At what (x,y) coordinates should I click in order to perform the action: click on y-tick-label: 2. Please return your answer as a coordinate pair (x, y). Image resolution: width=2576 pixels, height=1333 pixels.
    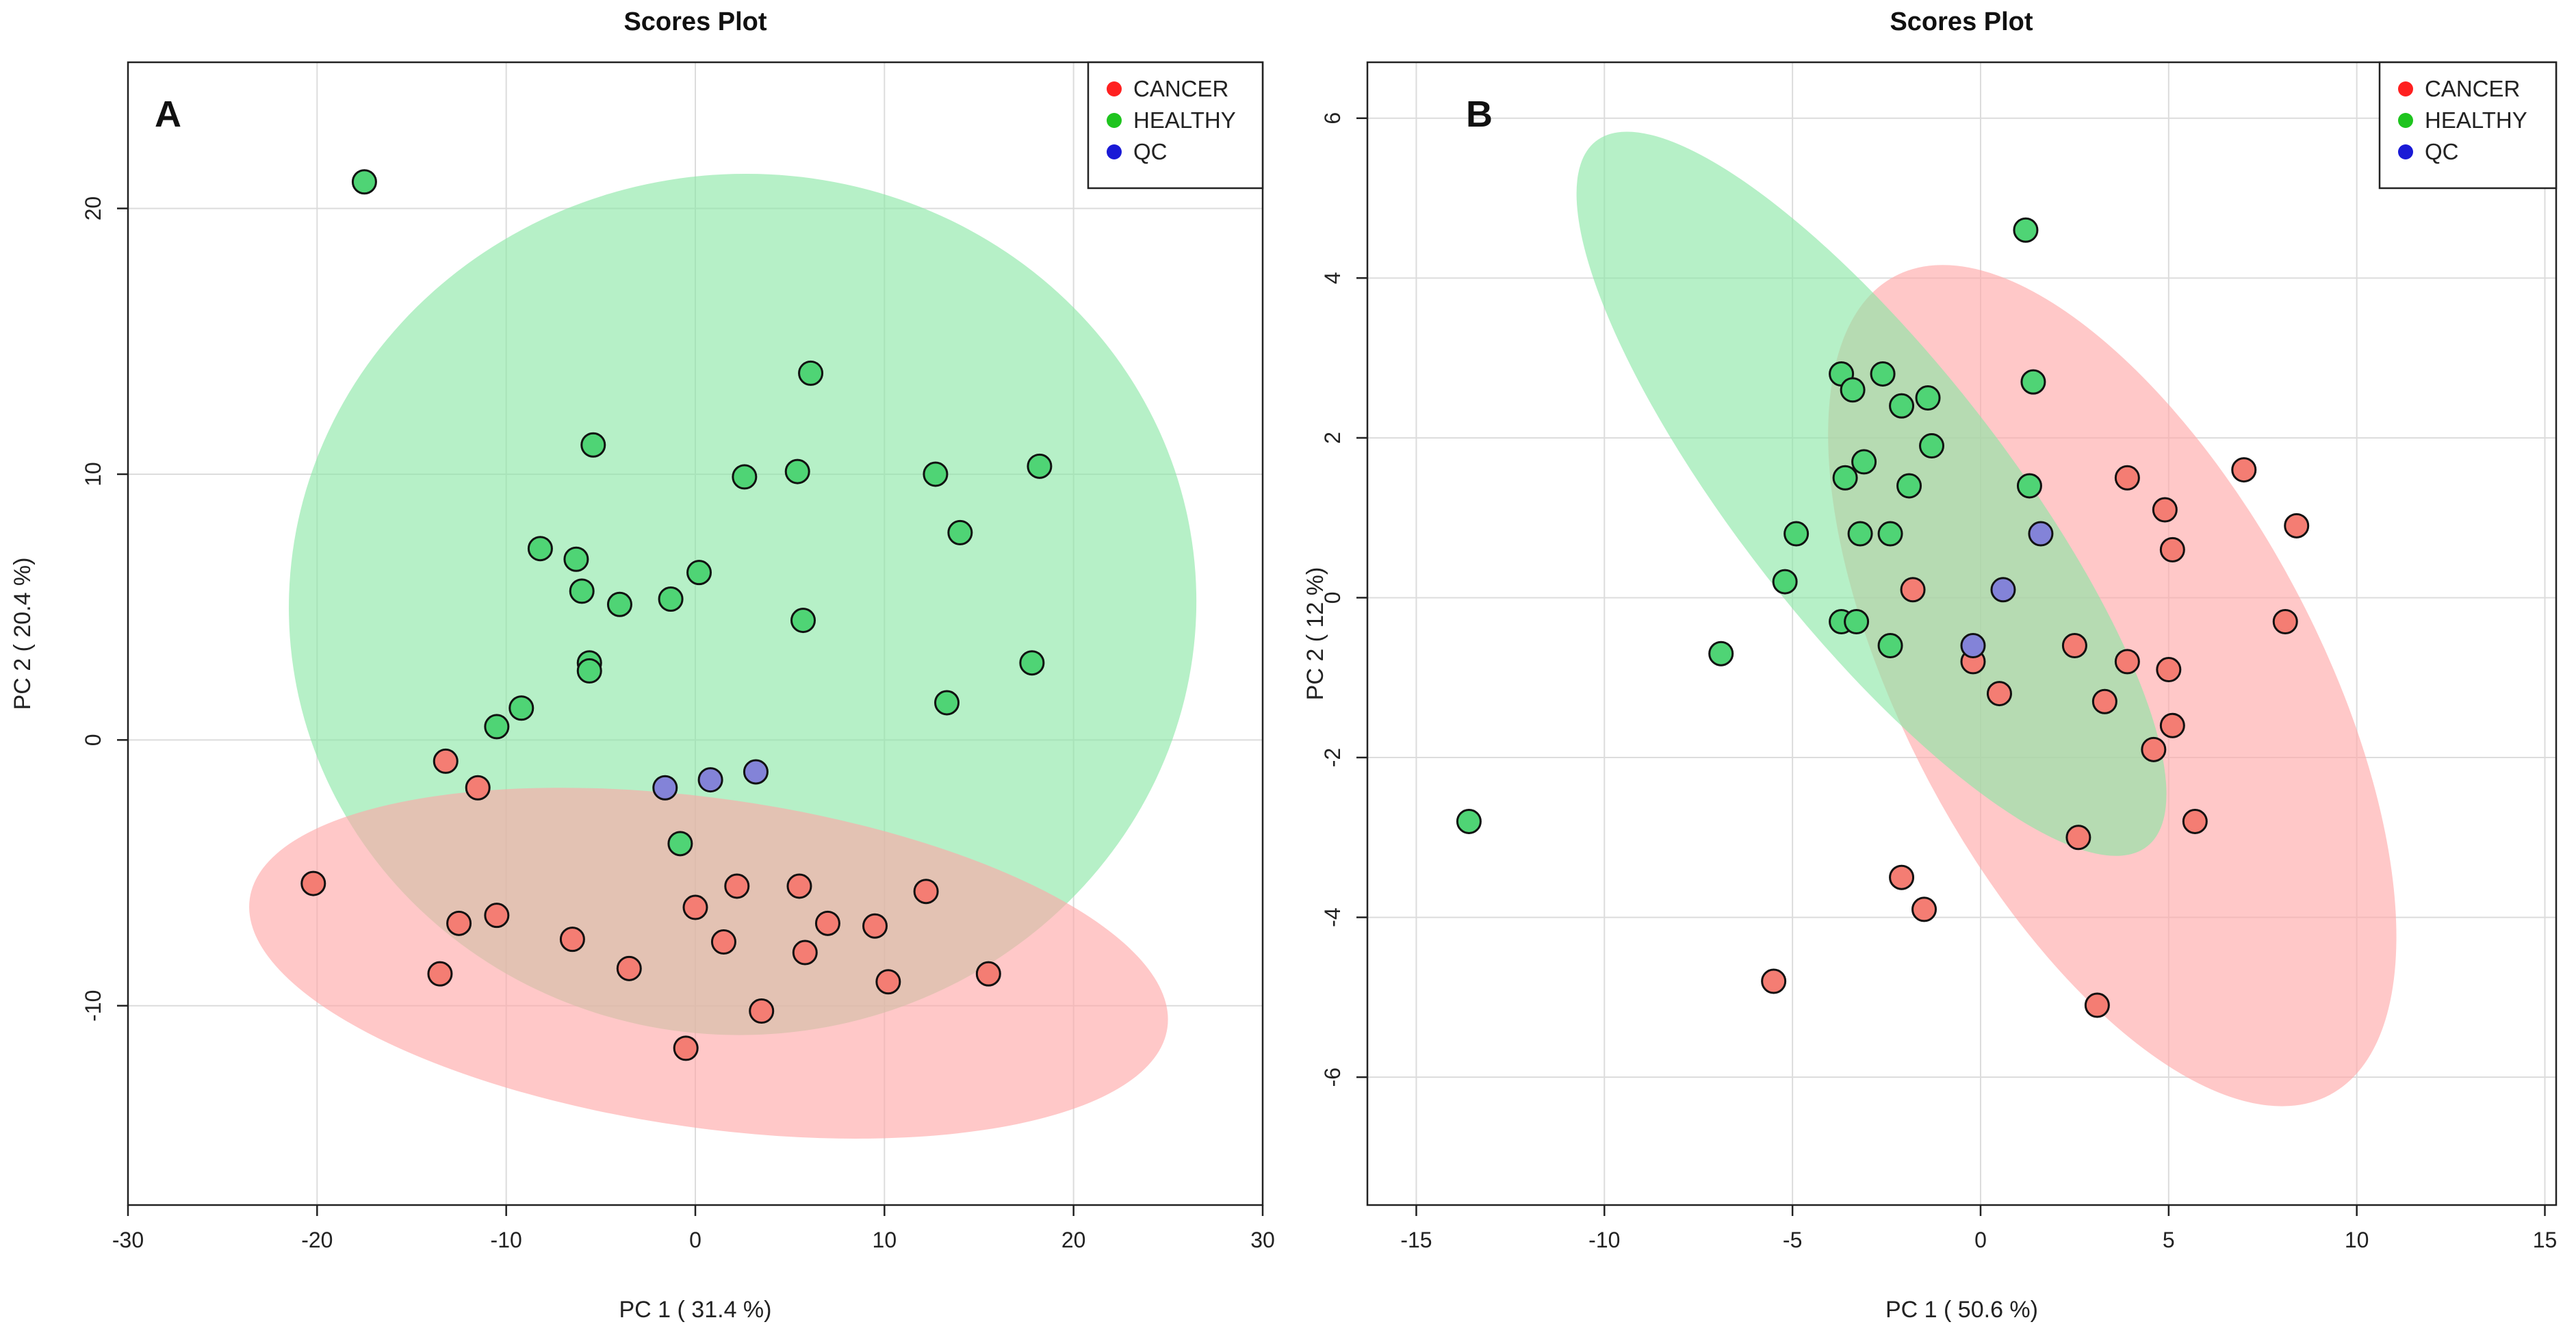
    Looking at the image, I should click on (1332, 438).